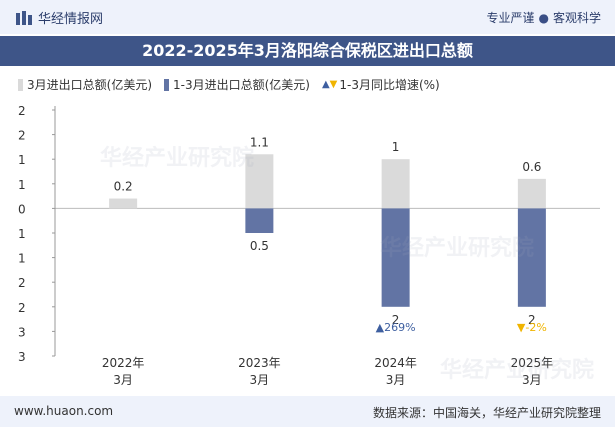  I want to click on brand-logo-icon, so click(24, 17).